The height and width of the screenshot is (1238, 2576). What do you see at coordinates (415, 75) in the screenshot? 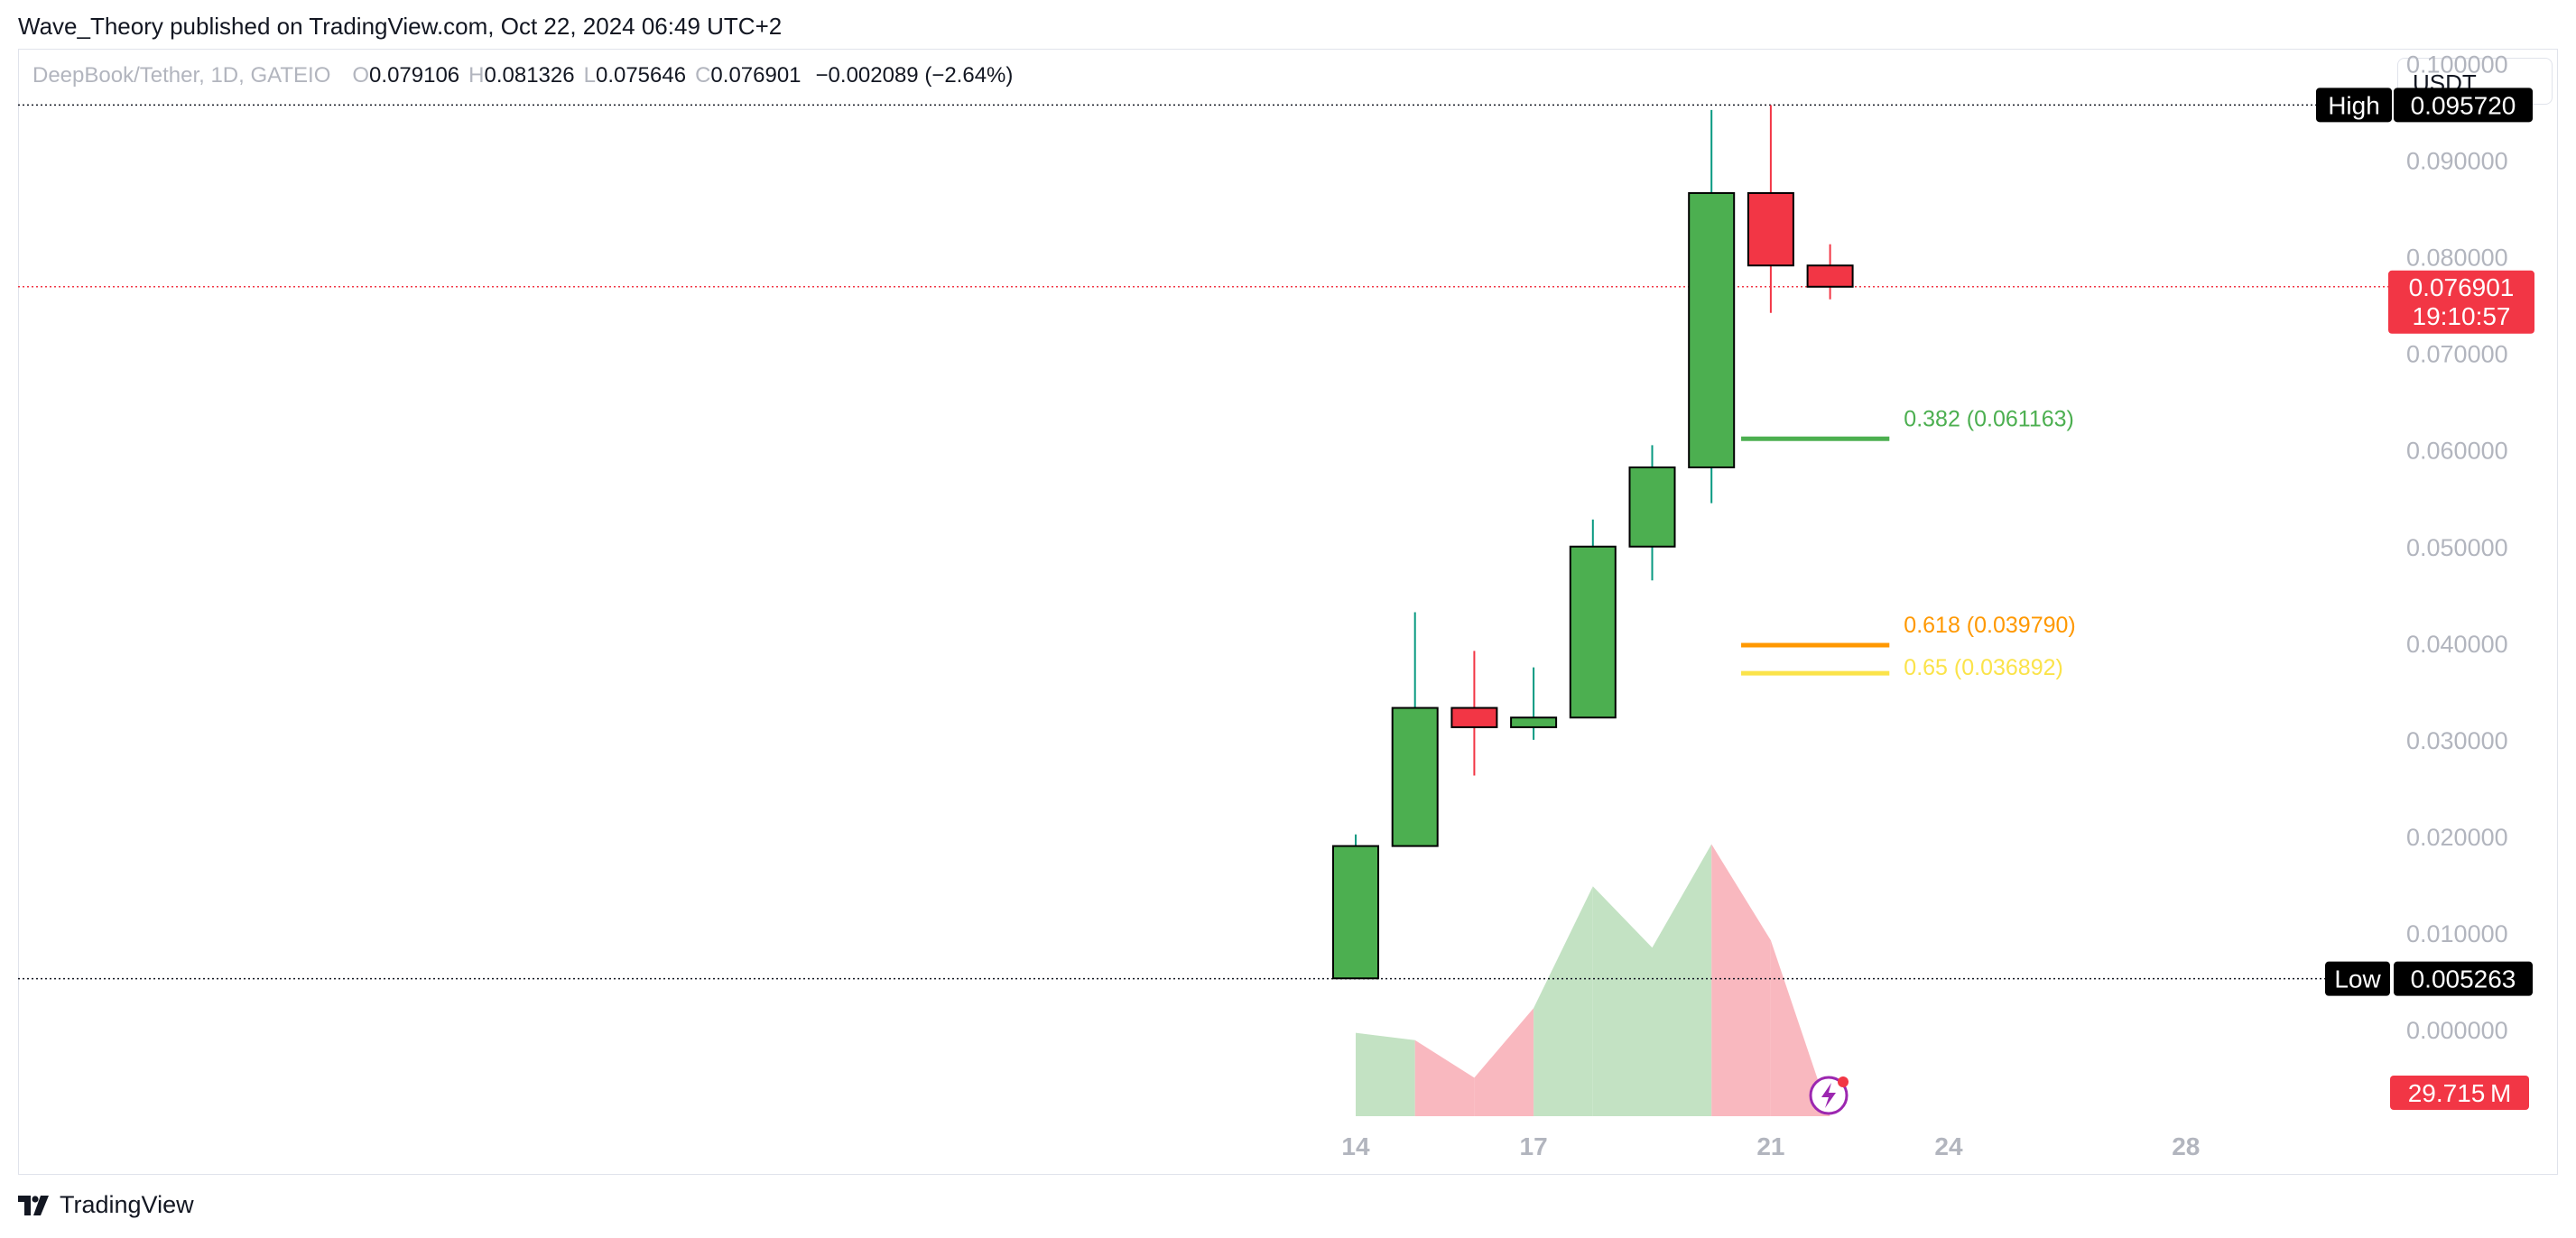
I see `open-value: 0.079106` at bounding box center [415, 75].